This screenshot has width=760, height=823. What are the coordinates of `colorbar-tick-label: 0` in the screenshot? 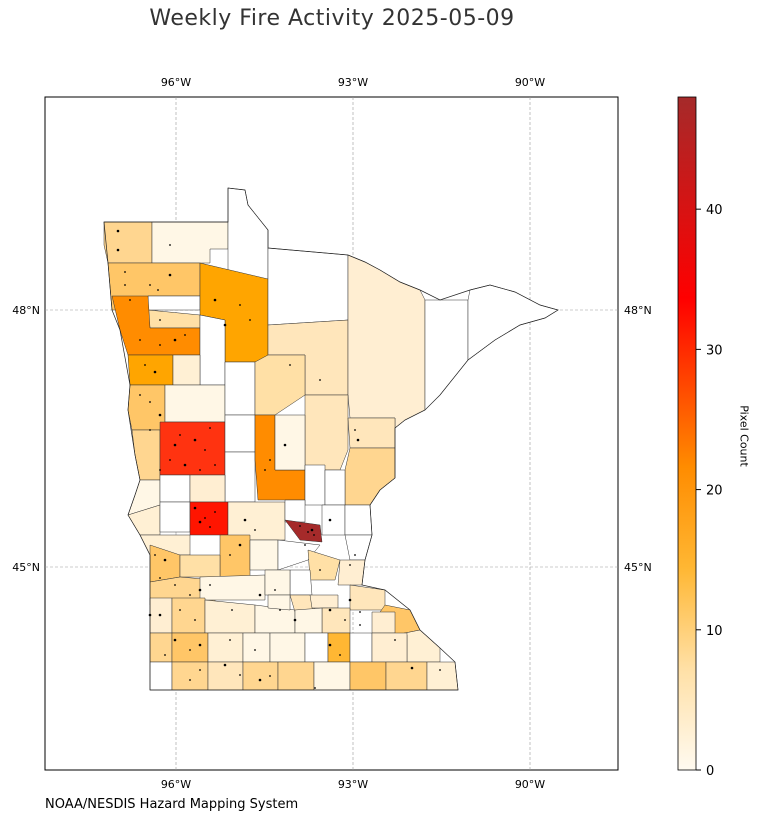 It's located at (710, 771).